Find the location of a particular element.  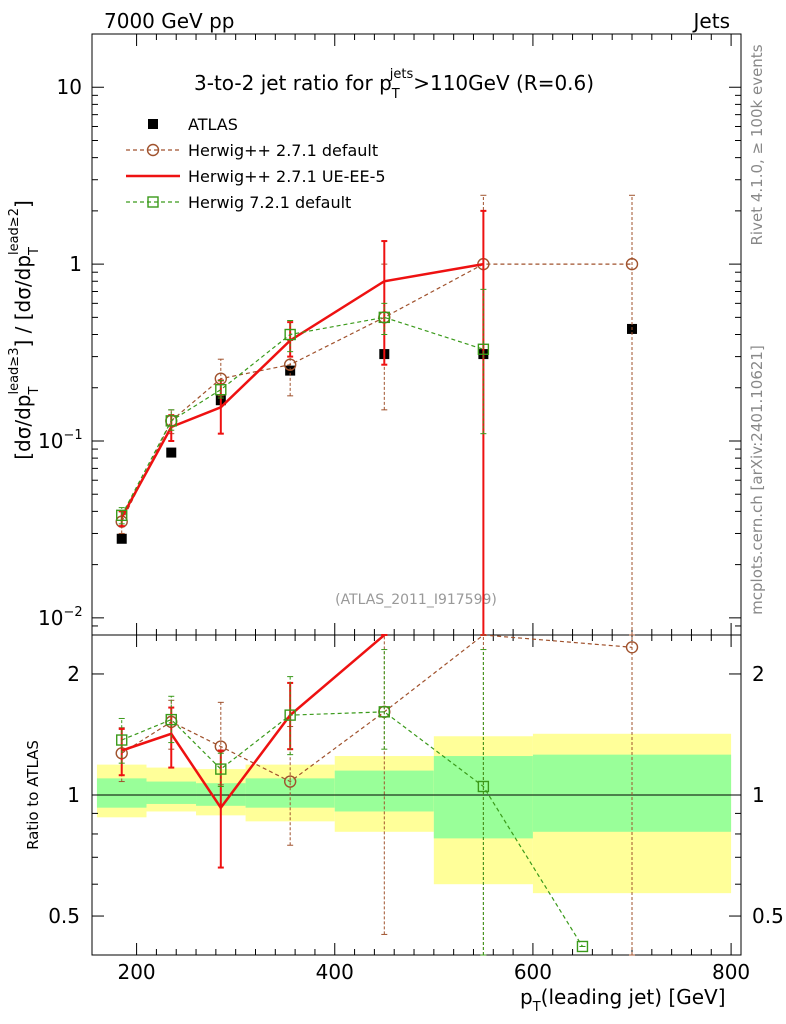

y-tick-label-main: 10 is located at coordinates (69, 87).